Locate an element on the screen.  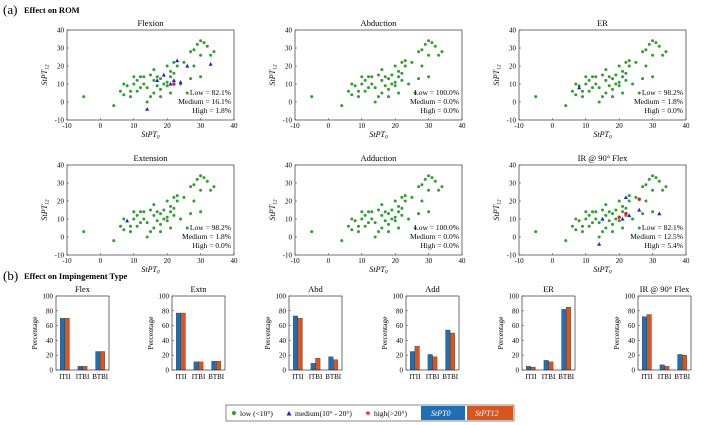
y-tick-label: 40 is located at coordinates (61, 31).